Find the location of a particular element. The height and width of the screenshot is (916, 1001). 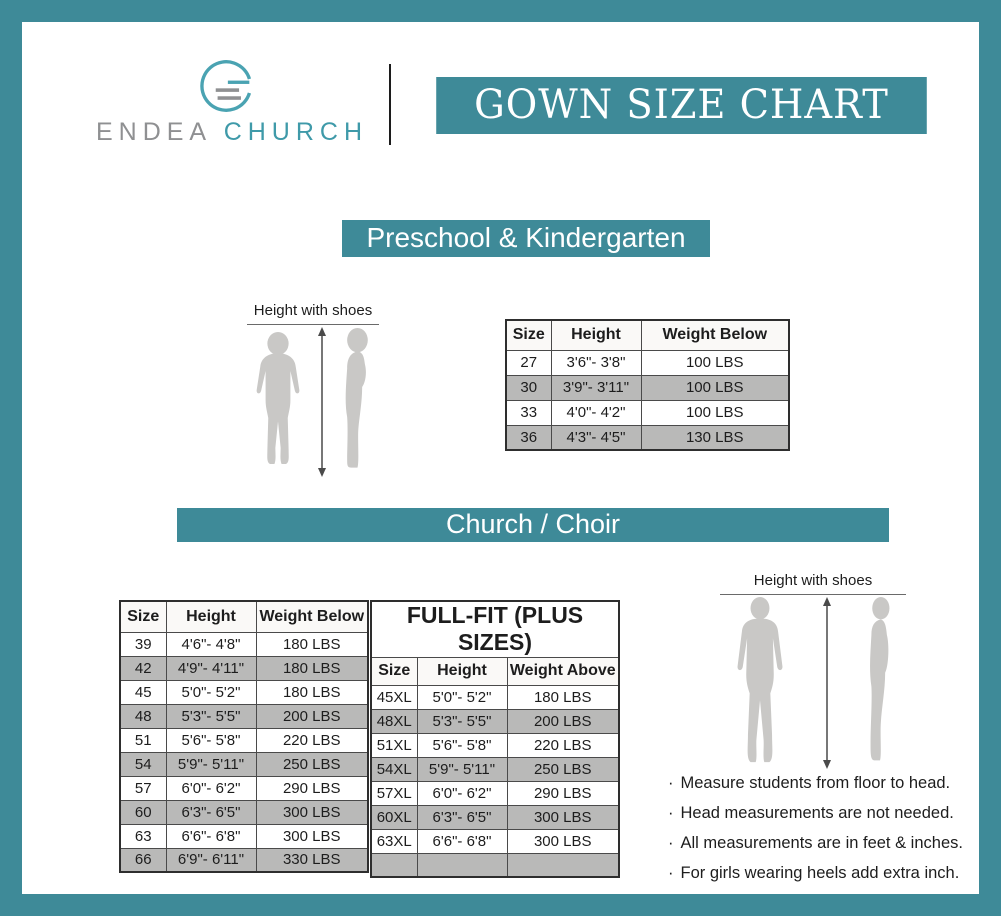

table-cell: 54 is located at coordinates (143, 764).